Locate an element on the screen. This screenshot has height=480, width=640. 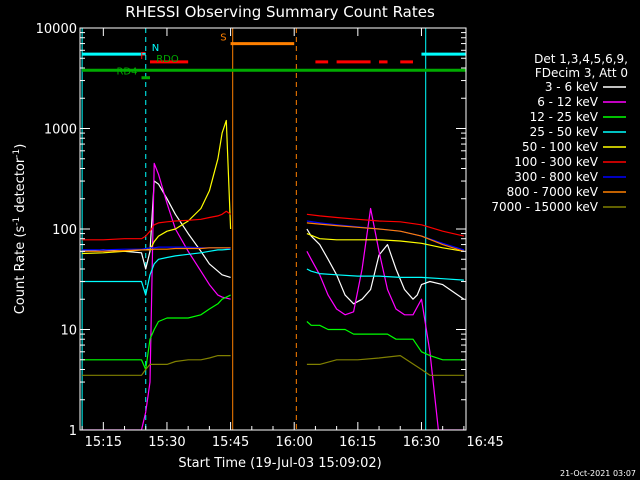
x-tick-label-6: 16:45 is located at coordinates (484, 442).